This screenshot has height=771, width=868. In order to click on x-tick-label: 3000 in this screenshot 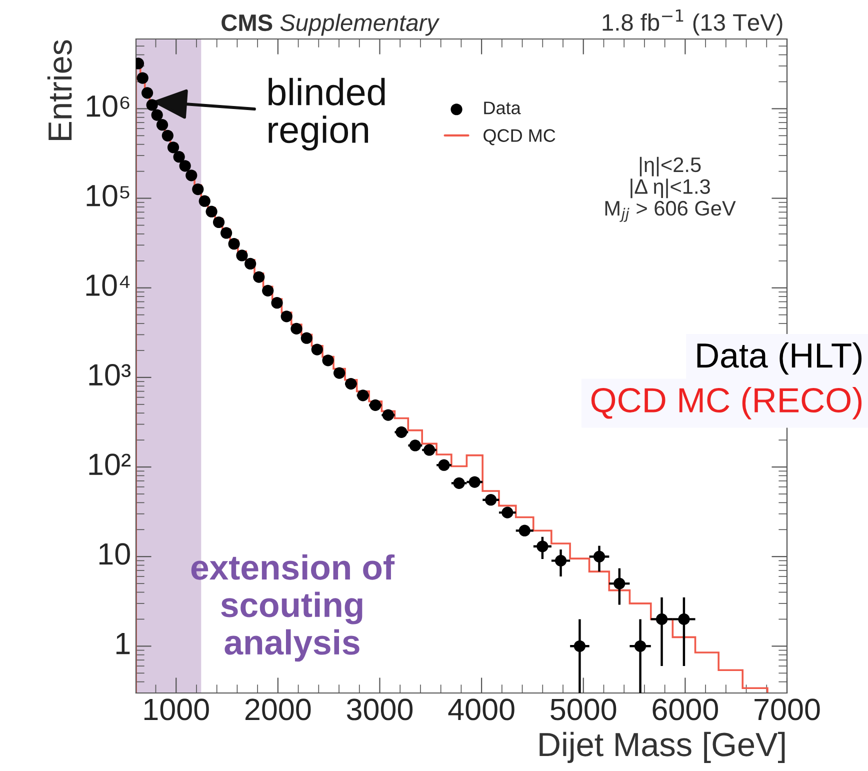, I will do `click(379, 709)`.